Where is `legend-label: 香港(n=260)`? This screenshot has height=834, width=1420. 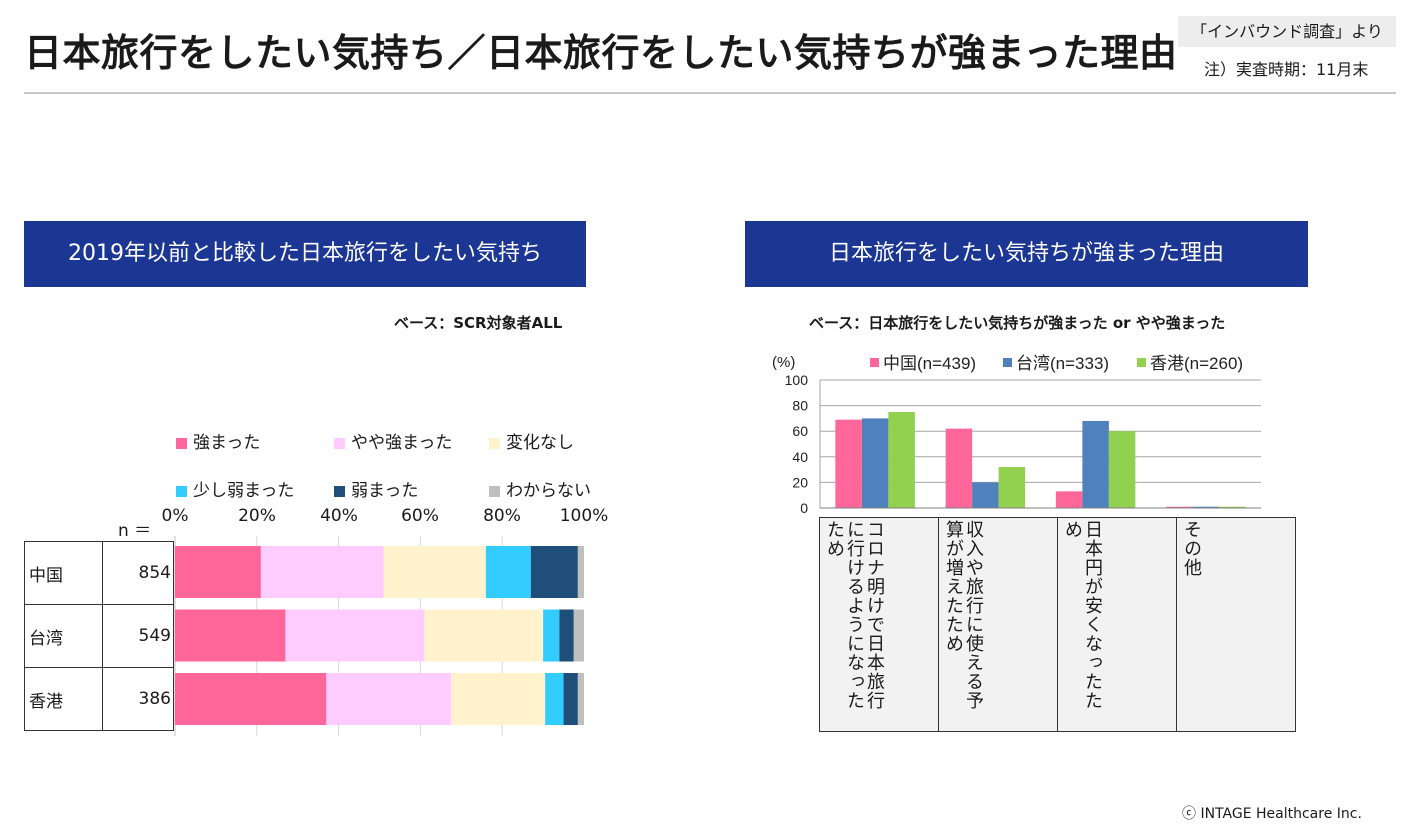 legend-label: 香港(n=260) is located at coordinates (1196, 363).